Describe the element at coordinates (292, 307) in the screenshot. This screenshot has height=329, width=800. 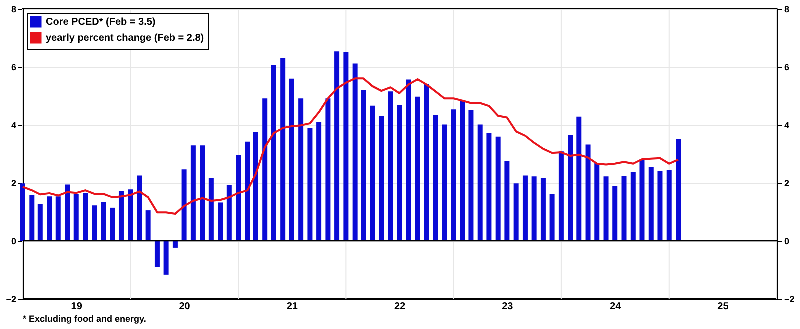
I see `x-tick-label: 21` at that location.